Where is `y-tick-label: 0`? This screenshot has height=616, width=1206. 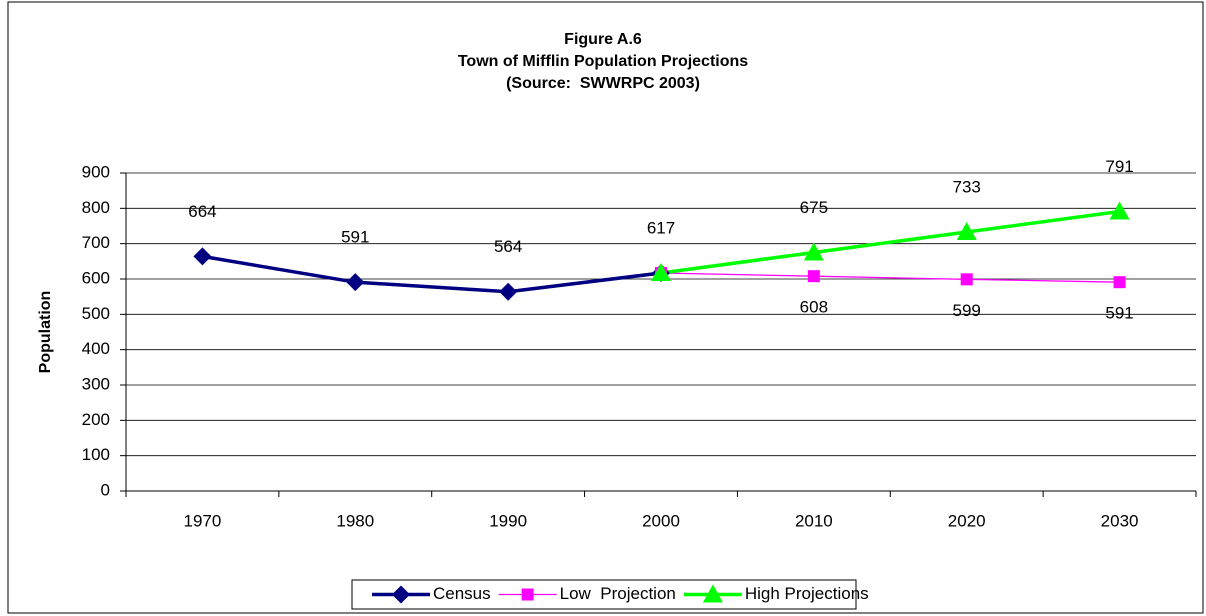 y-tick-label: 0 is located at coordinates (105, 489).